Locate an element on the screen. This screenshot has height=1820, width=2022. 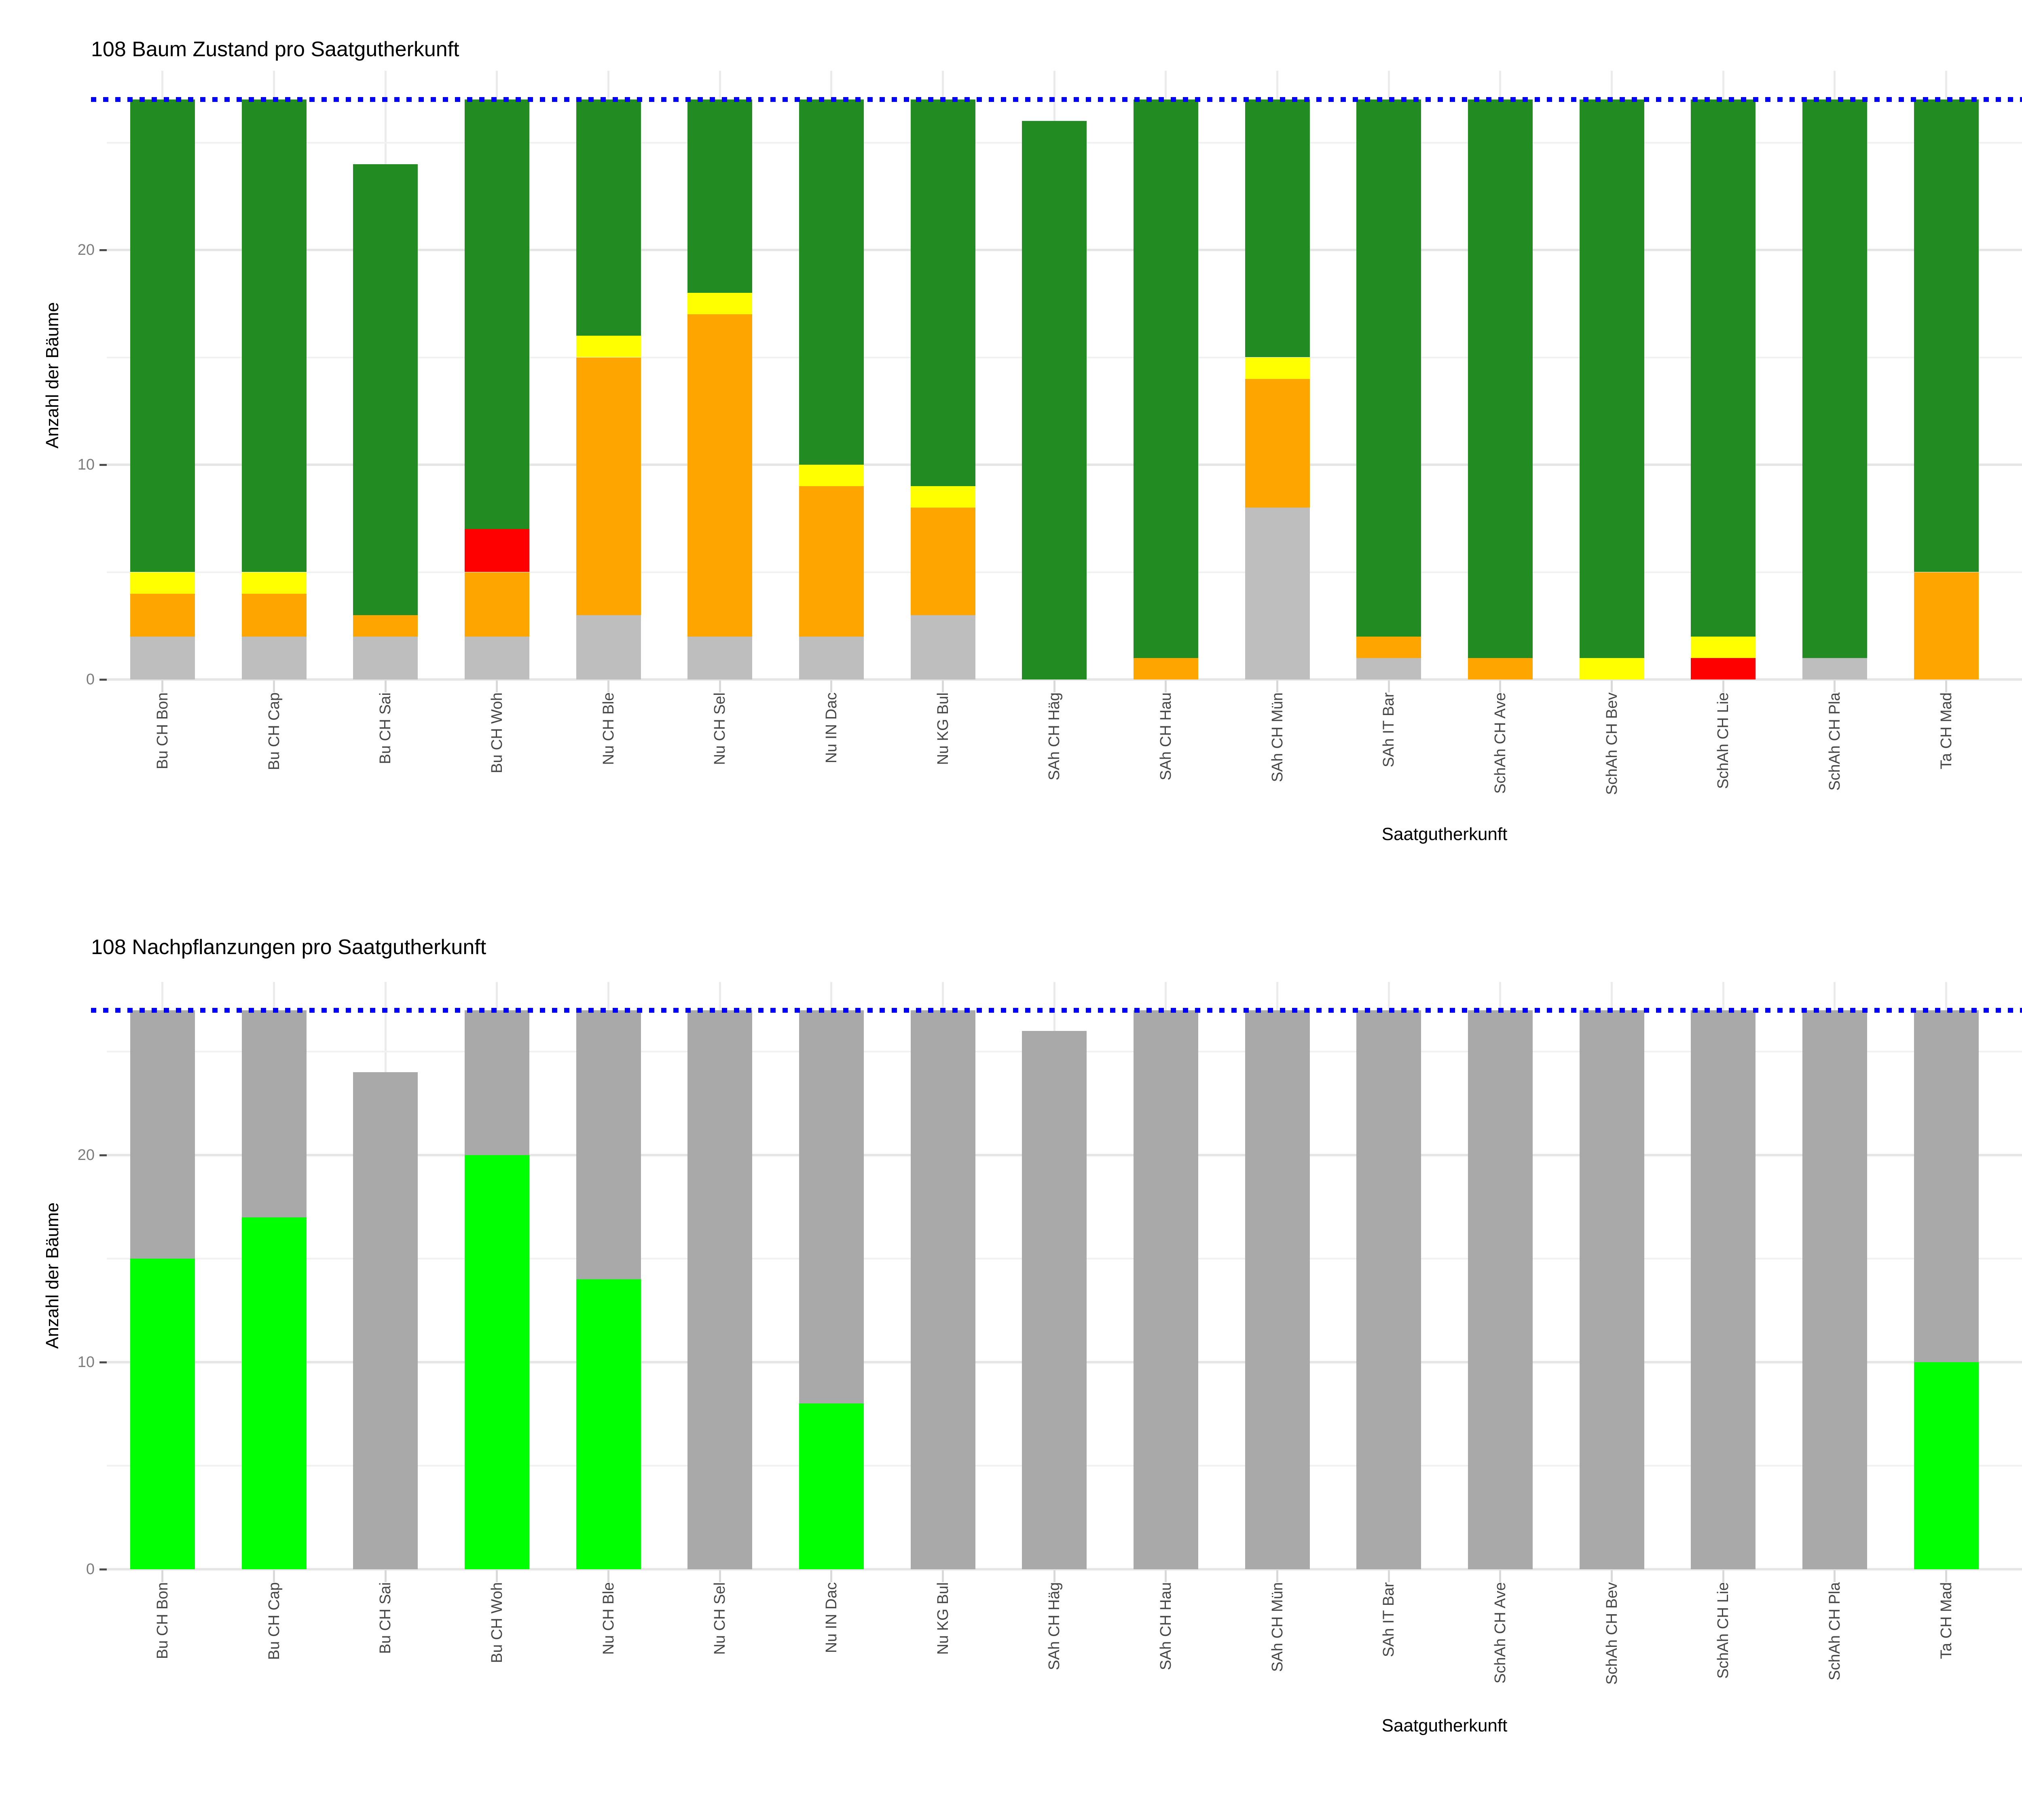
x-category-label: SchAh CH Pla is located at coordinates (1834, 1631).